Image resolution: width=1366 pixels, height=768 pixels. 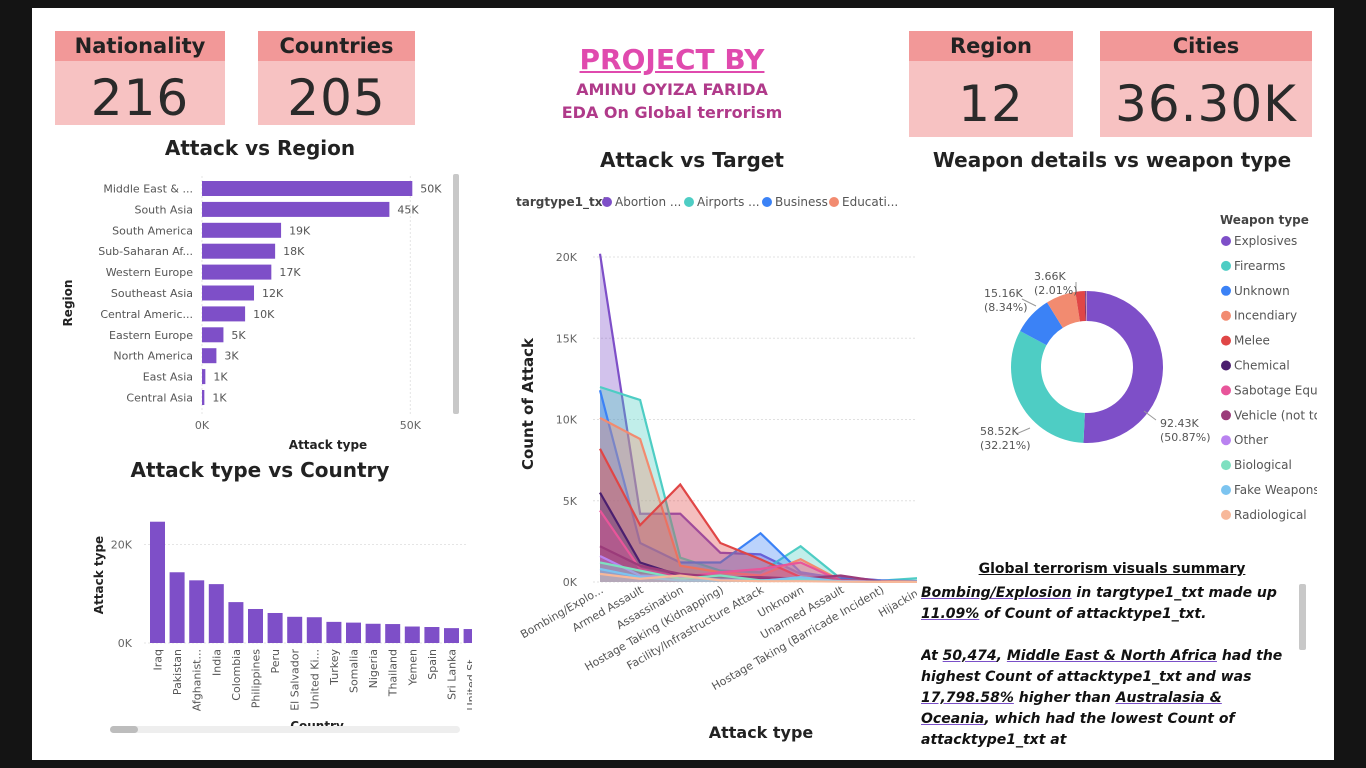 I want to click on target-y-tick: 20K, so click(x=567, y=257).